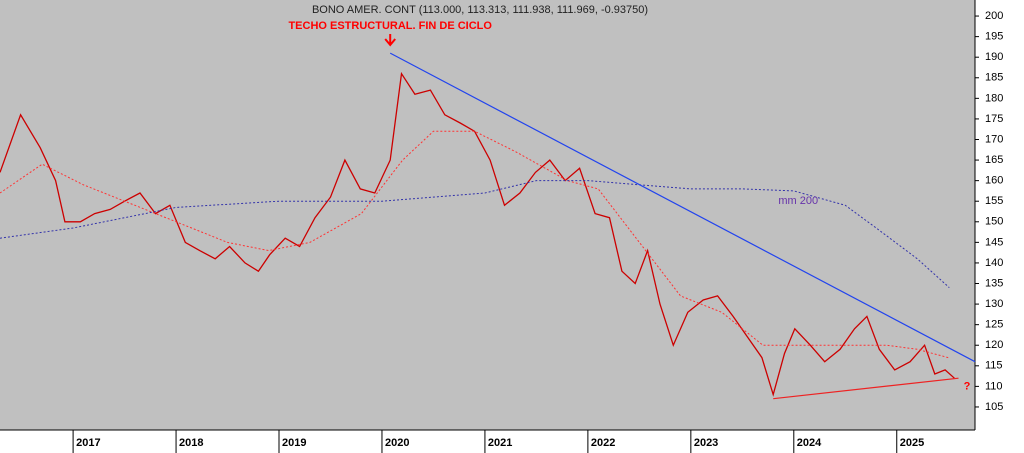 The width and height of the screenshot is (1024, 453). Describe the element at coordinates (500, 443) in the screenshot. I see `x-tick-label: 2021` at that location.